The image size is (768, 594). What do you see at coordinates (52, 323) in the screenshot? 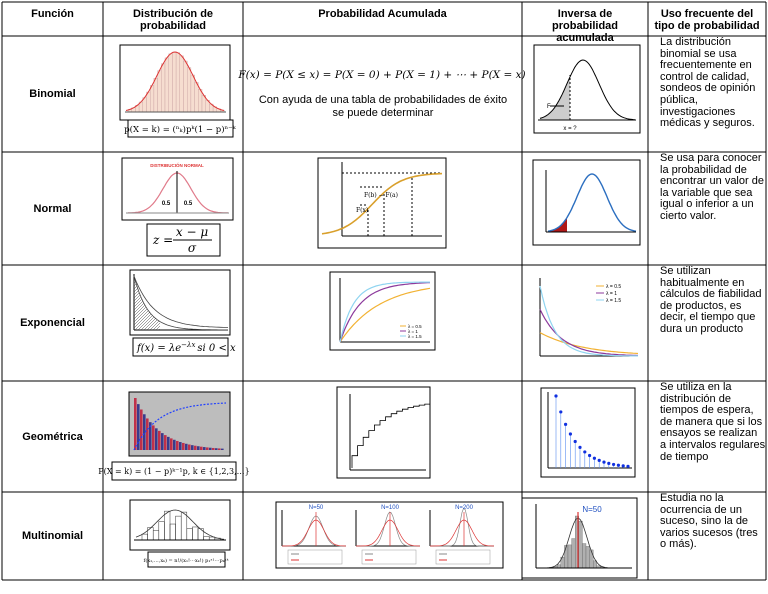
I see `function-name: Exponencial` at bounding box center [52, 323].